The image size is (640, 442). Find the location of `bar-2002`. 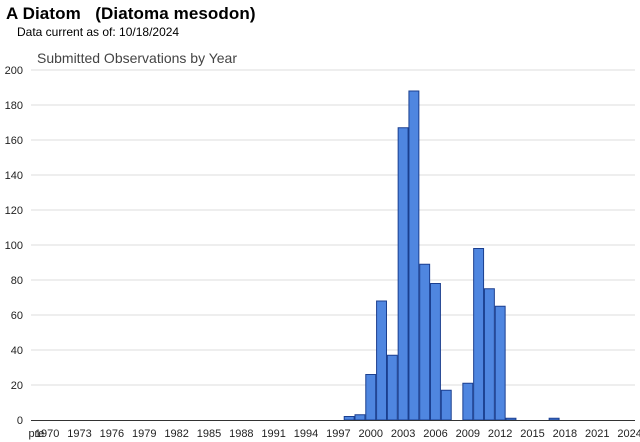

bar-2002 is located at coordinates (392, 387).